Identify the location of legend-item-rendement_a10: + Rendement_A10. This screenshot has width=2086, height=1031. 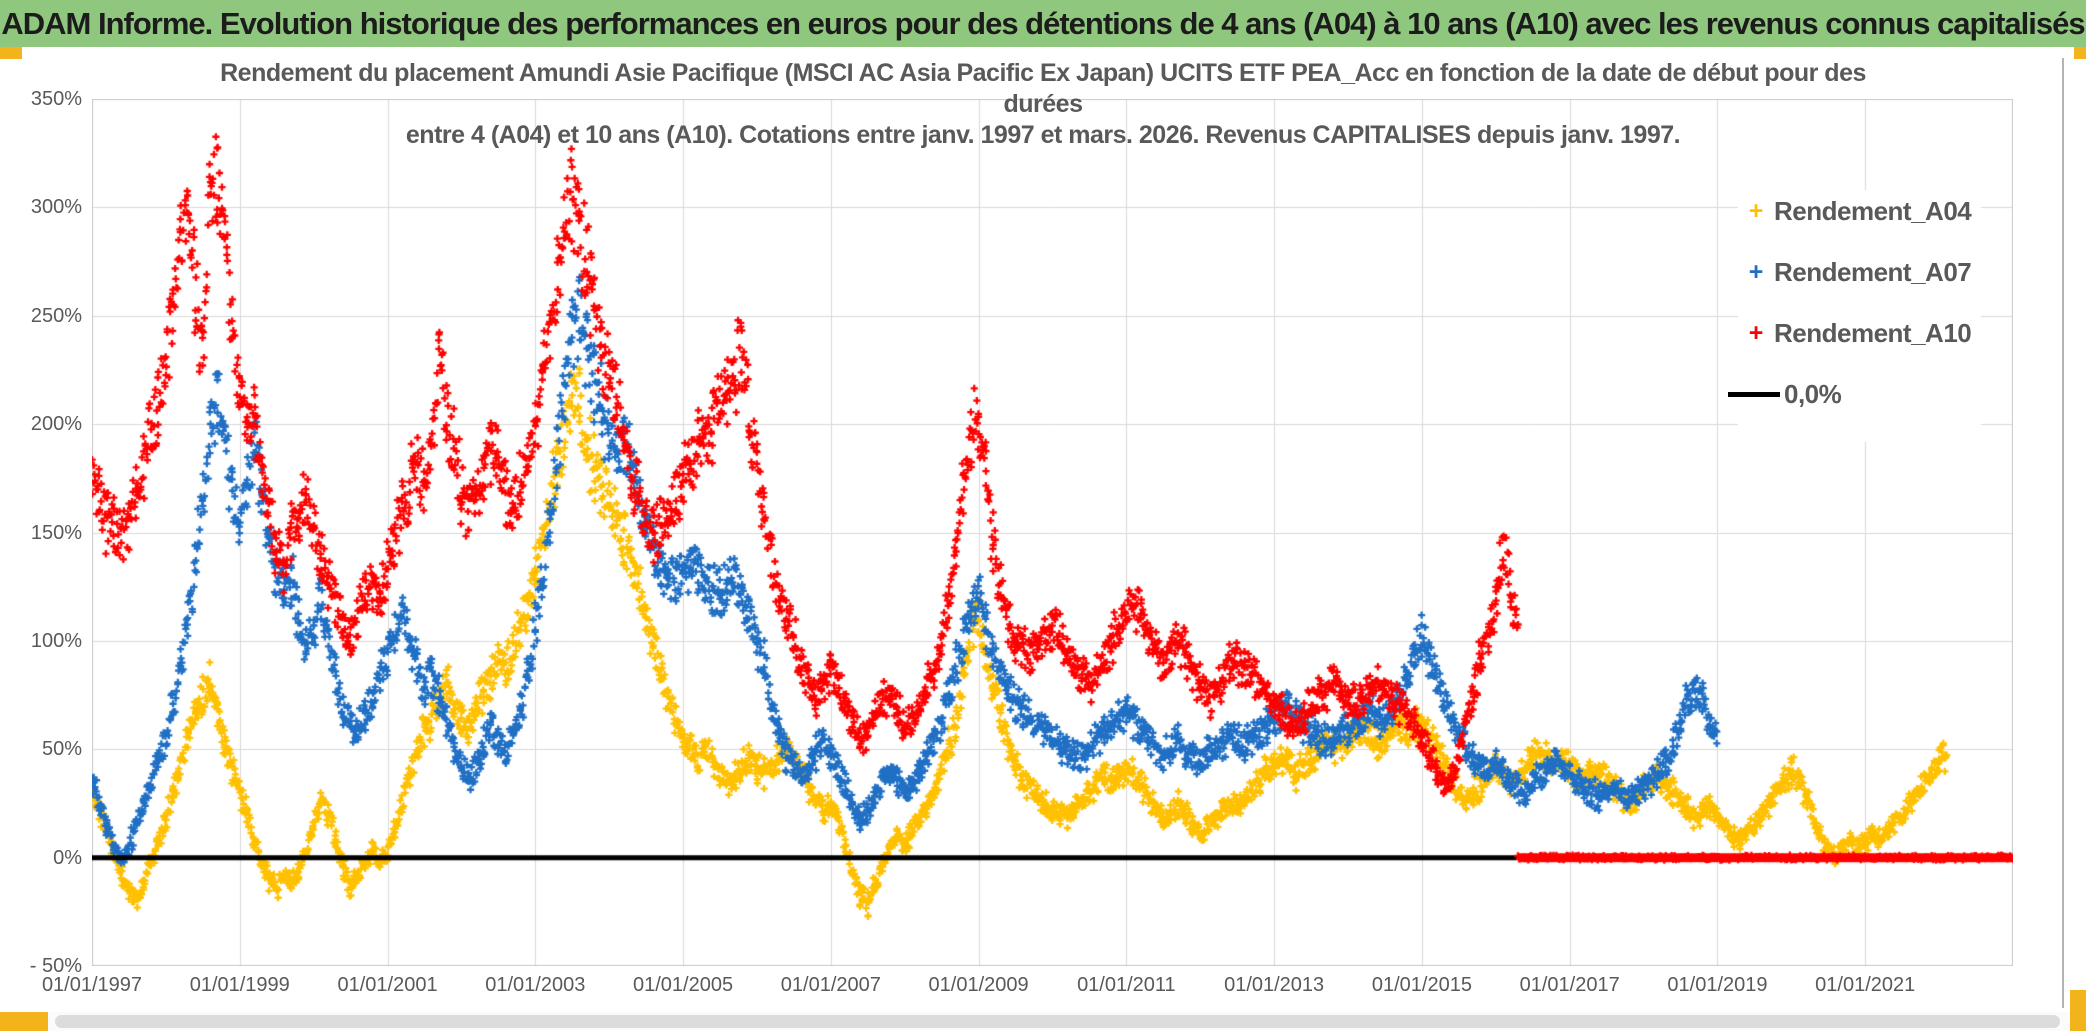
(1855, 333).